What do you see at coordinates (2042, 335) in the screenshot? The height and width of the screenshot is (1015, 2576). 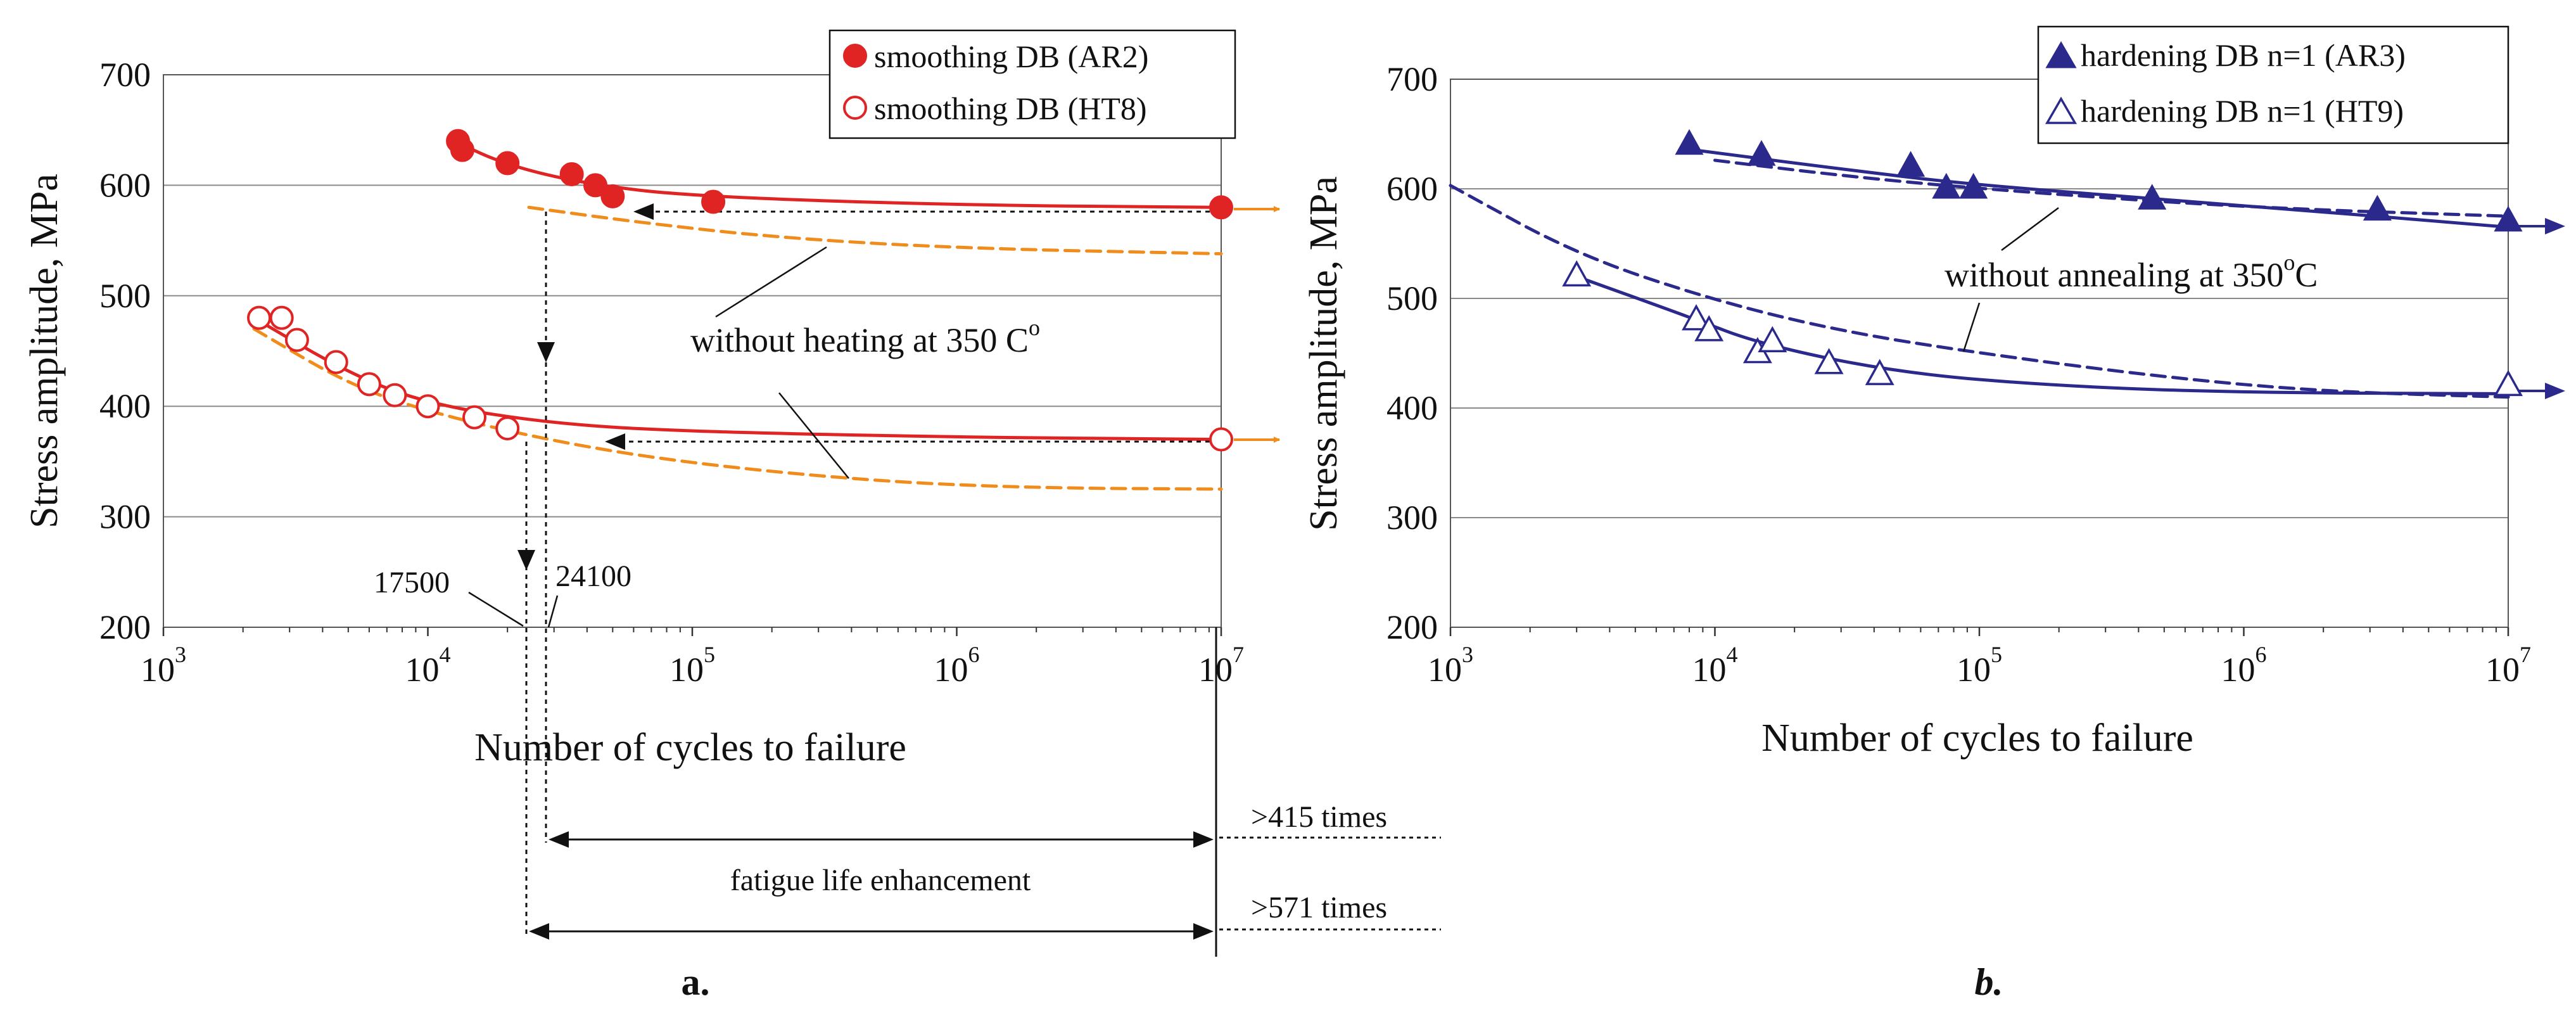 I see `fit-line-ht9-fit` at bounding box center [2042, 335].